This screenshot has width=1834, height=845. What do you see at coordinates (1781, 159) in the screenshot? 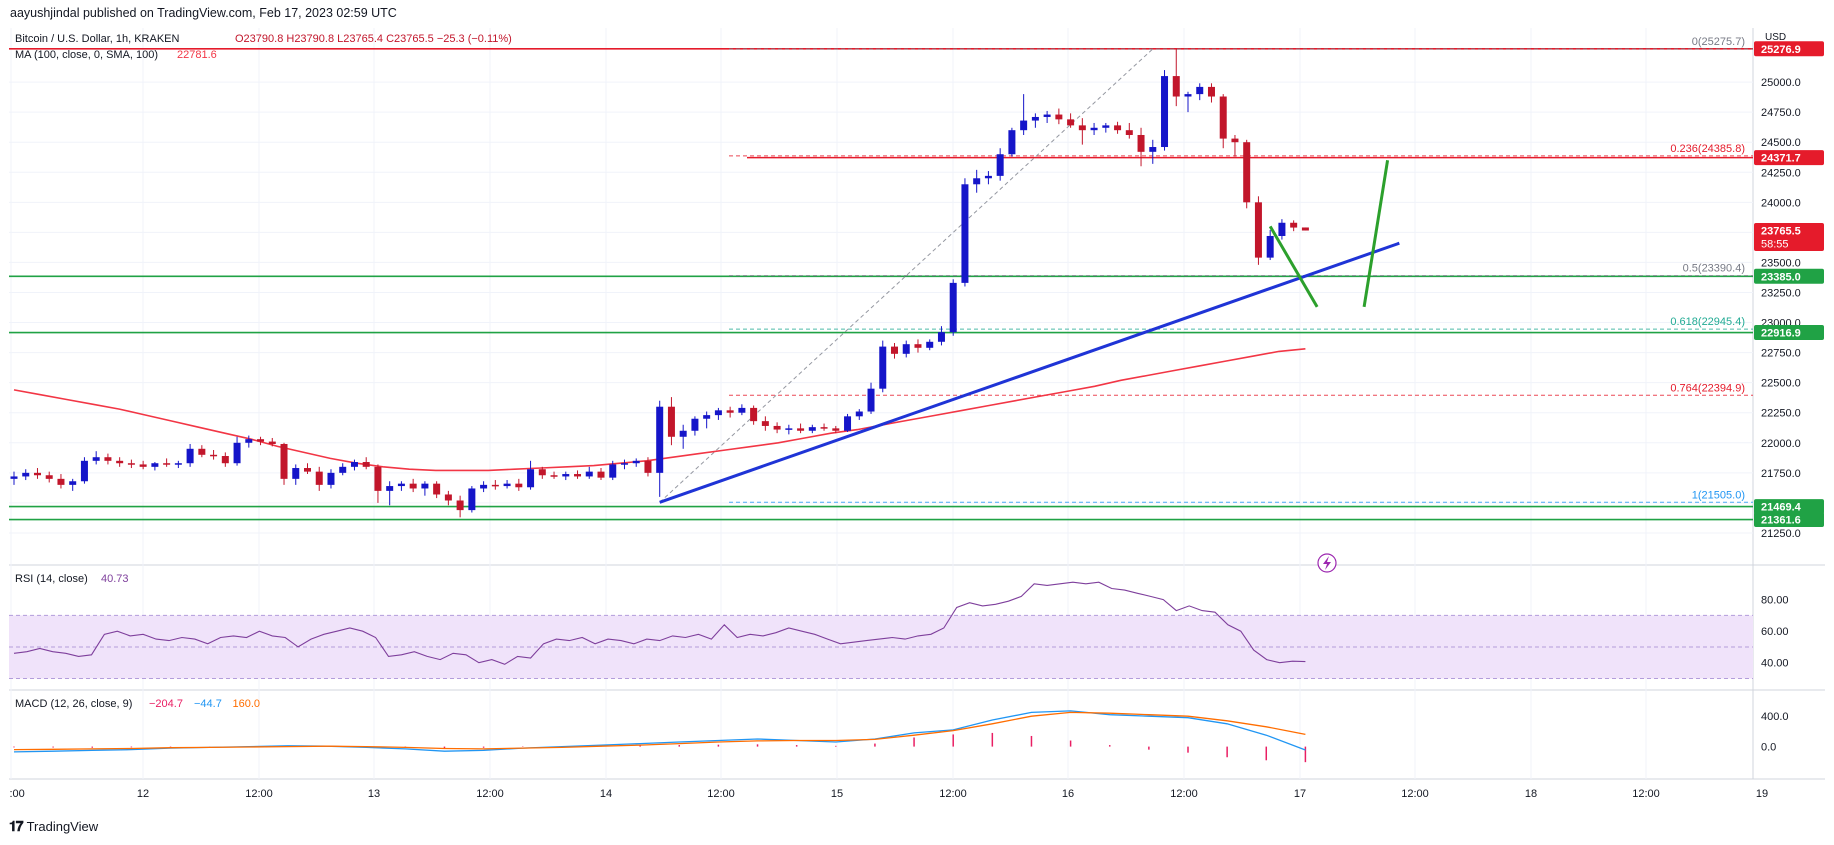
I see `price-badge-label: 24371.7` at bounding box center [1781, 159].